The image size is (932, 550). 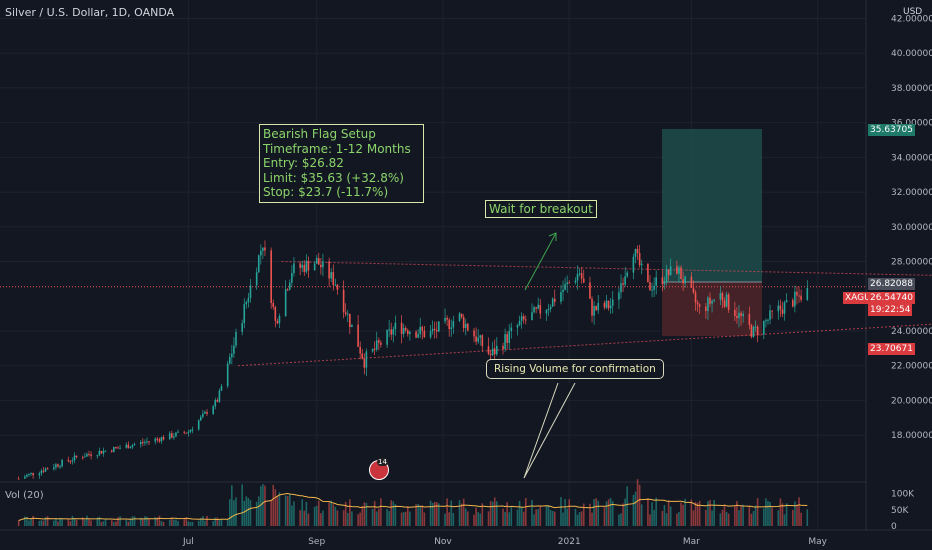 I want to click on flag-trendline, so click(x=585, y=345).